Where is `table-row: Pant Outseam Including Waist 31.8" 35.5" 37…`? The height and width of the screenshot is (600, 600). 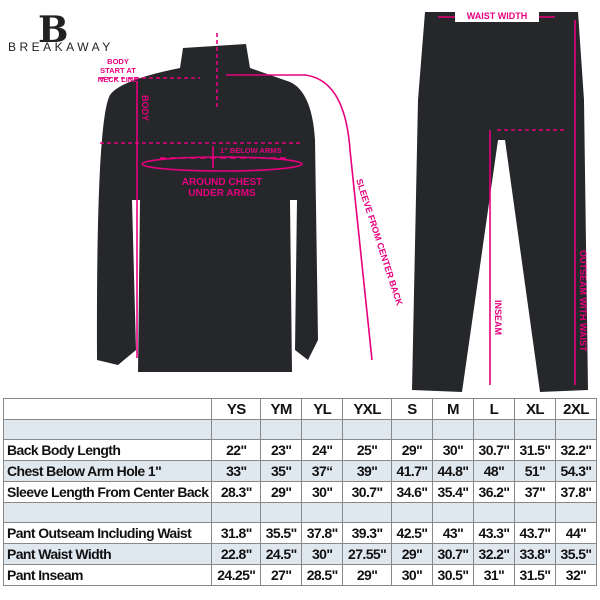
table-row: Pant Outseam Including Waist 31.8" 35.5" 37… is located at coordinates (300, 533).